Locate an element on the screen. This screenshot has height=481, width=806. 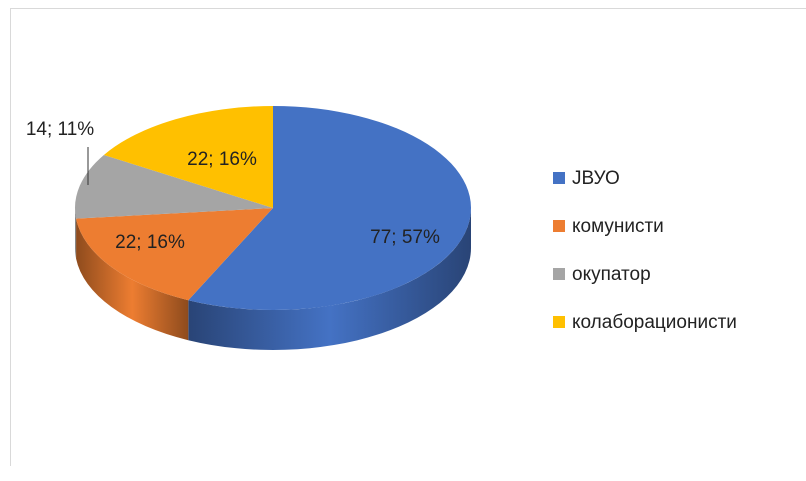
data-label: 77; 57% is located at coordinates (405, 237).